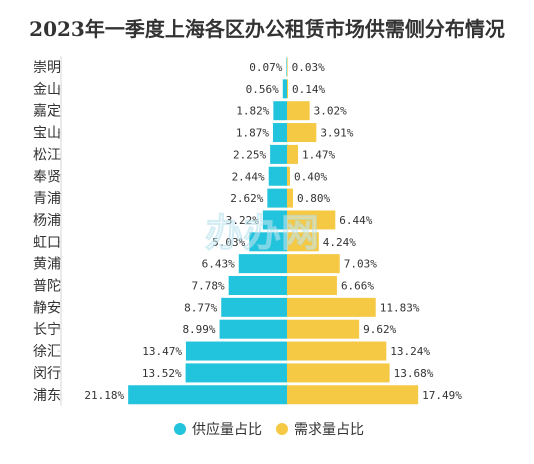 The image size is (534, 464). What do you see at coordinates (414, 373) in the screenshot?
I see `demand-value-label: 13.68%` at bounding box center [414, 373].